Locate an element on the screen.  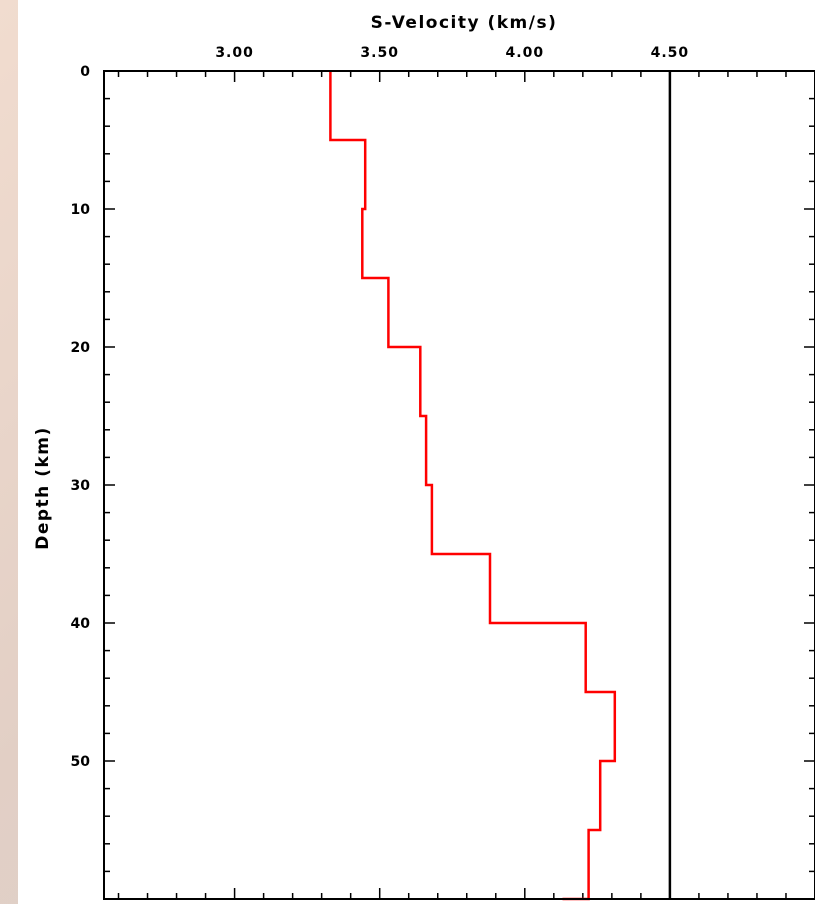
y-tick-label: 20 is located at coordinates (81, 348).